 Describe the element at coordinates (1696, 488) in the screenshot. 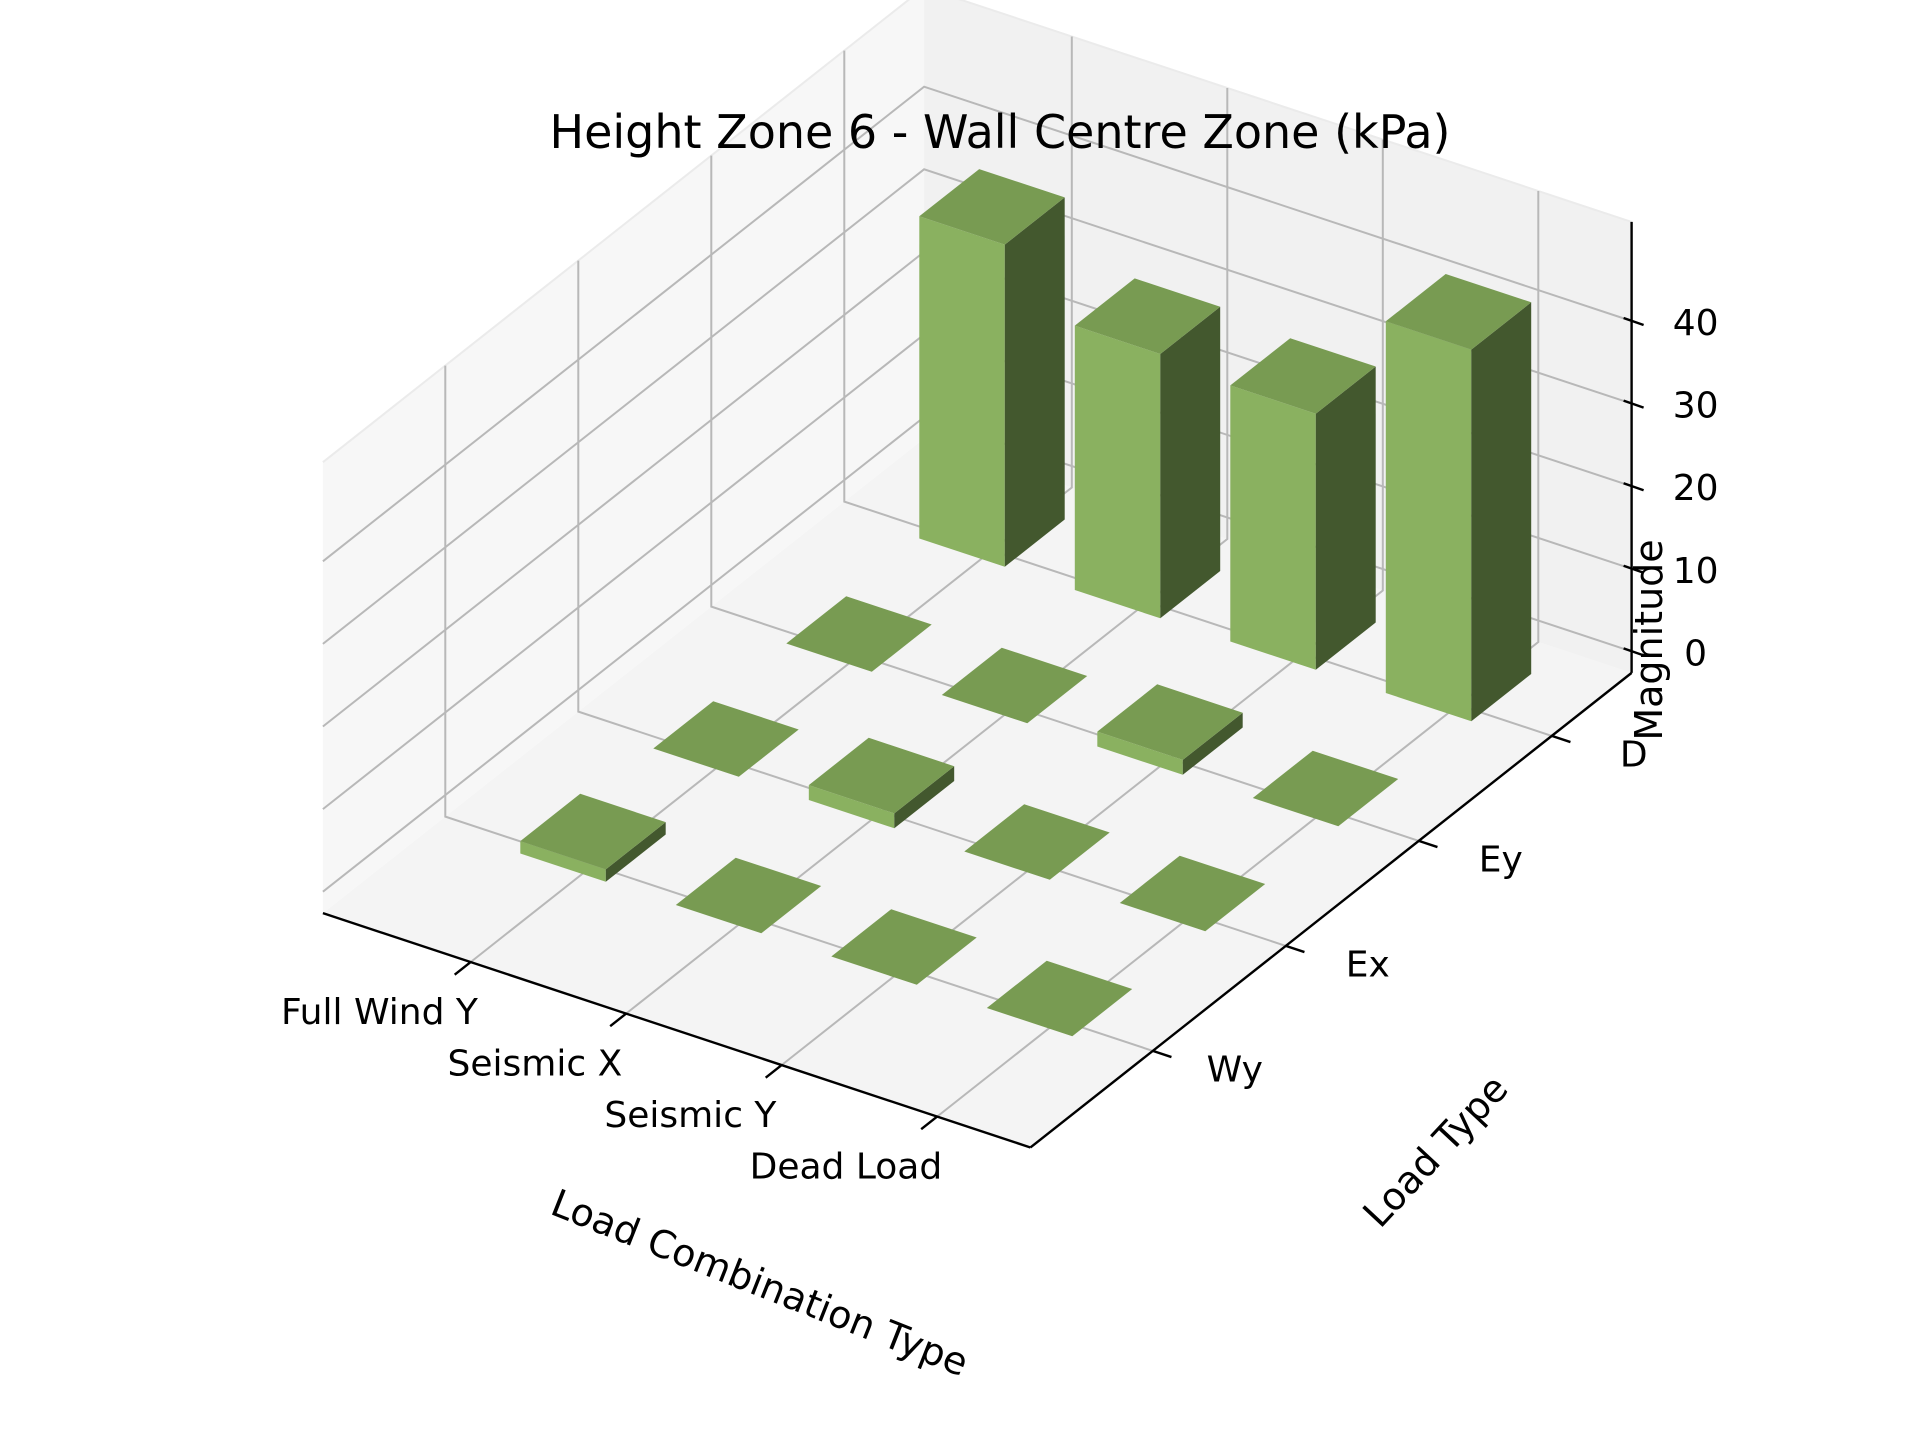

I see `z-tick-label: 20` at that location.